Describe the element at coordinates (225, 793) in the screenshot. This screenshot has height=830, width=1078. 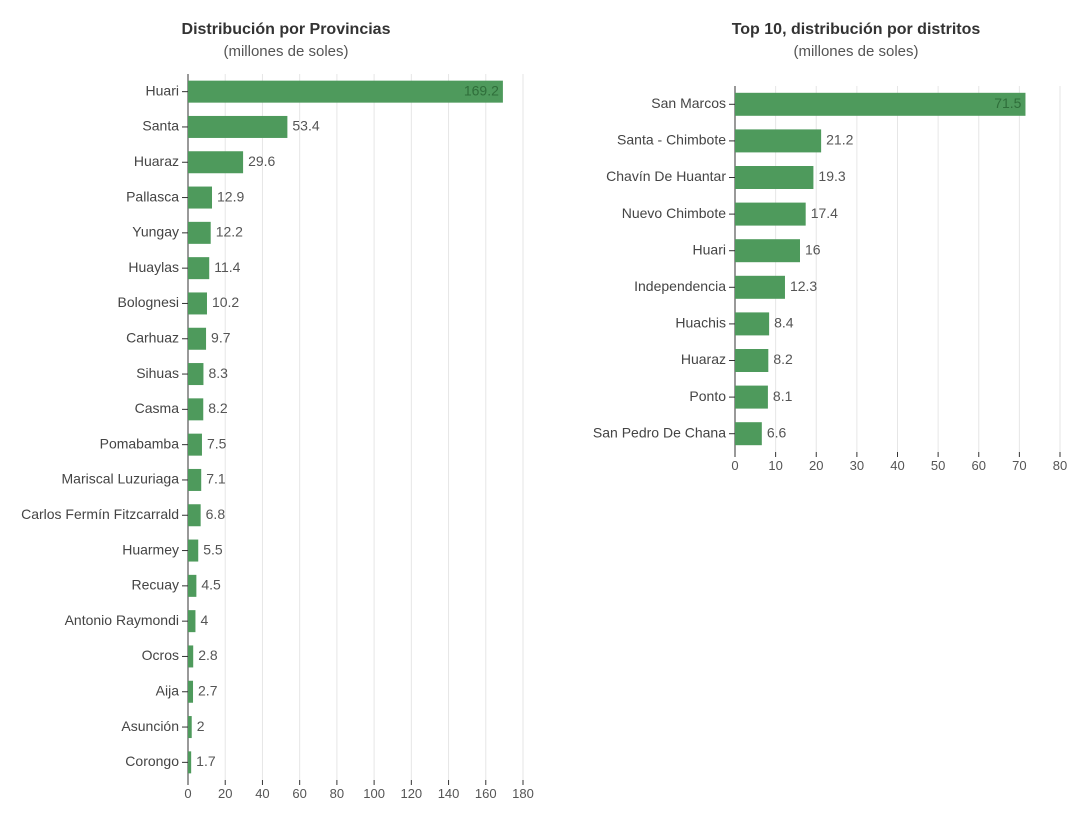
I see `provinces-x-tick-label: 20` at that location.